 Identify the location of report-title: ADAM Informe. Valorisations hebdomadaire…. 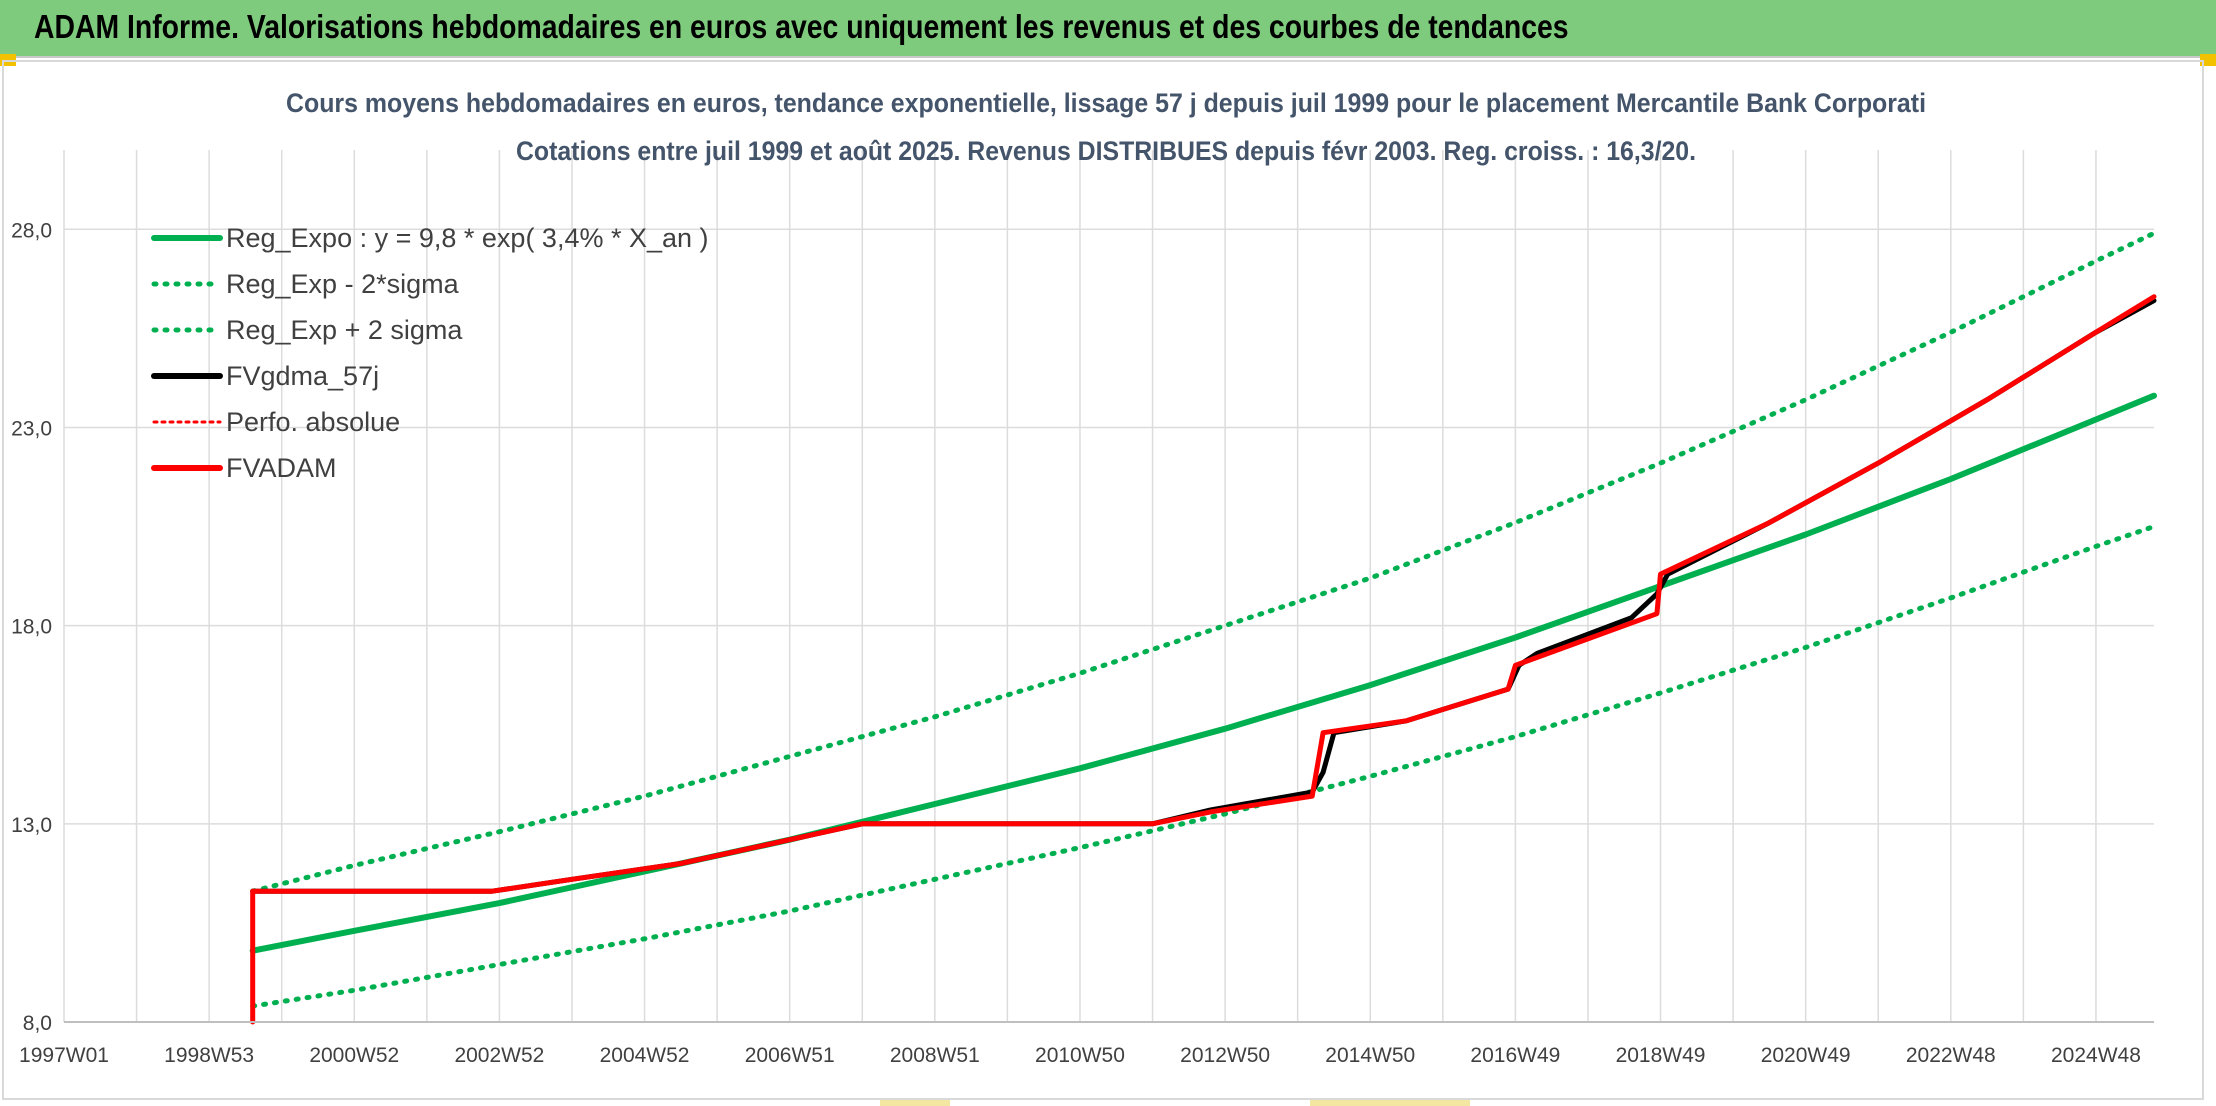
(801, 26).